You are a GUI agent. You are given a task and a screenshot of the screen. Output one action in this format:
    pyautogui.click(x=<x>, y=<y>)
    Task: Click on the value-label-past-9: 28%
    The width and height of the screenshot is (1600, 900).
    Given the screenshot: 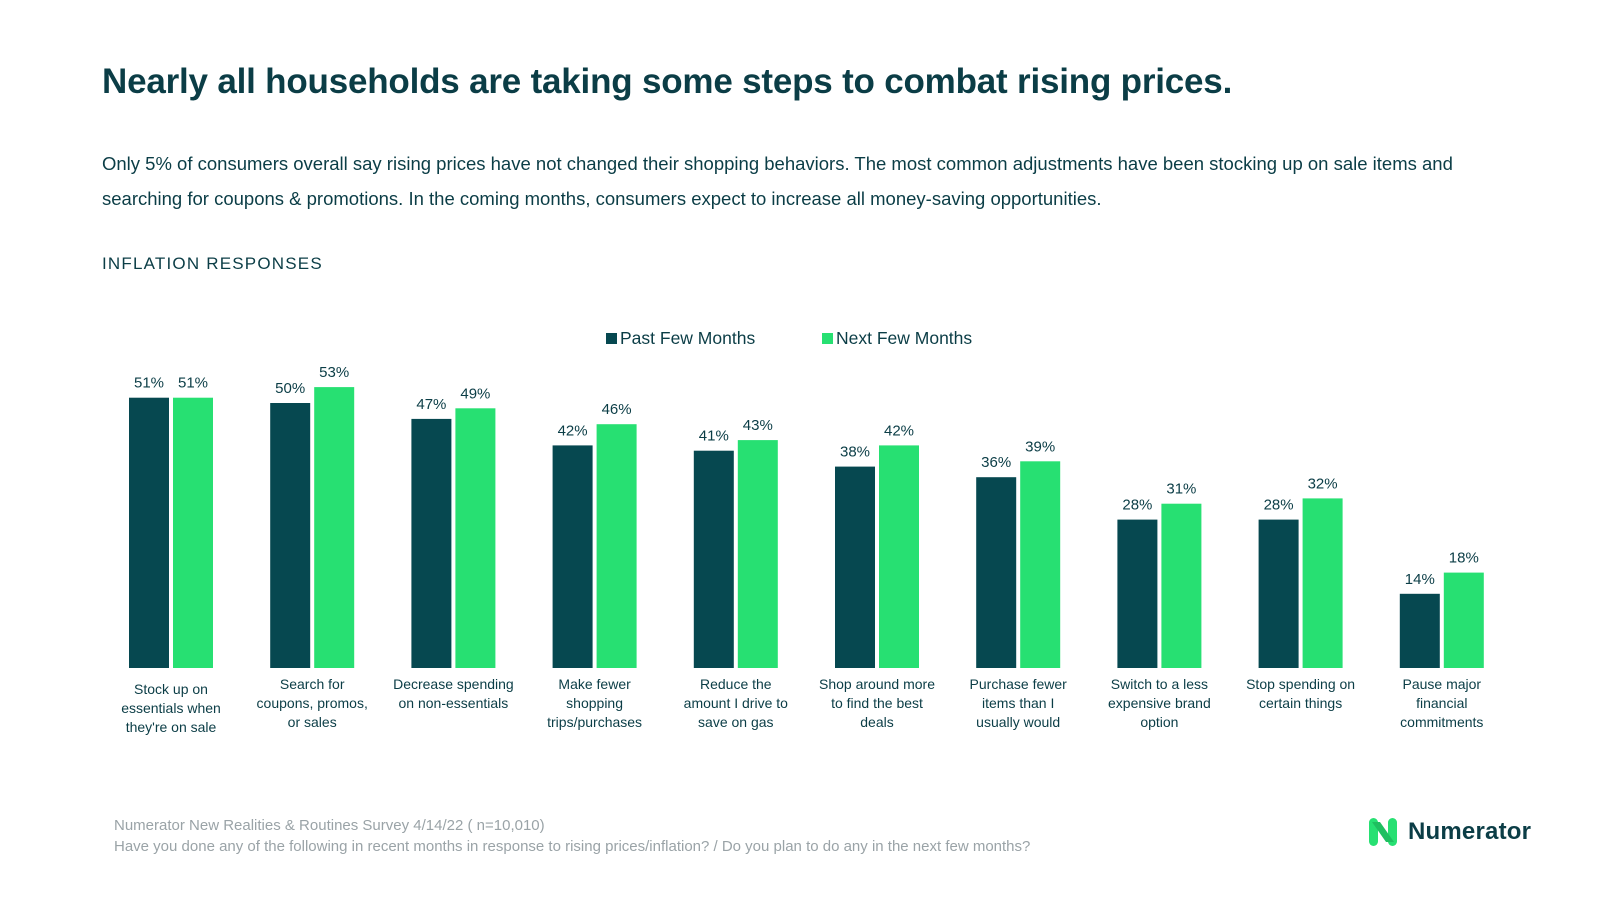 What is the action you would take?
    pyautogui.click(x=1279, y=505)
    